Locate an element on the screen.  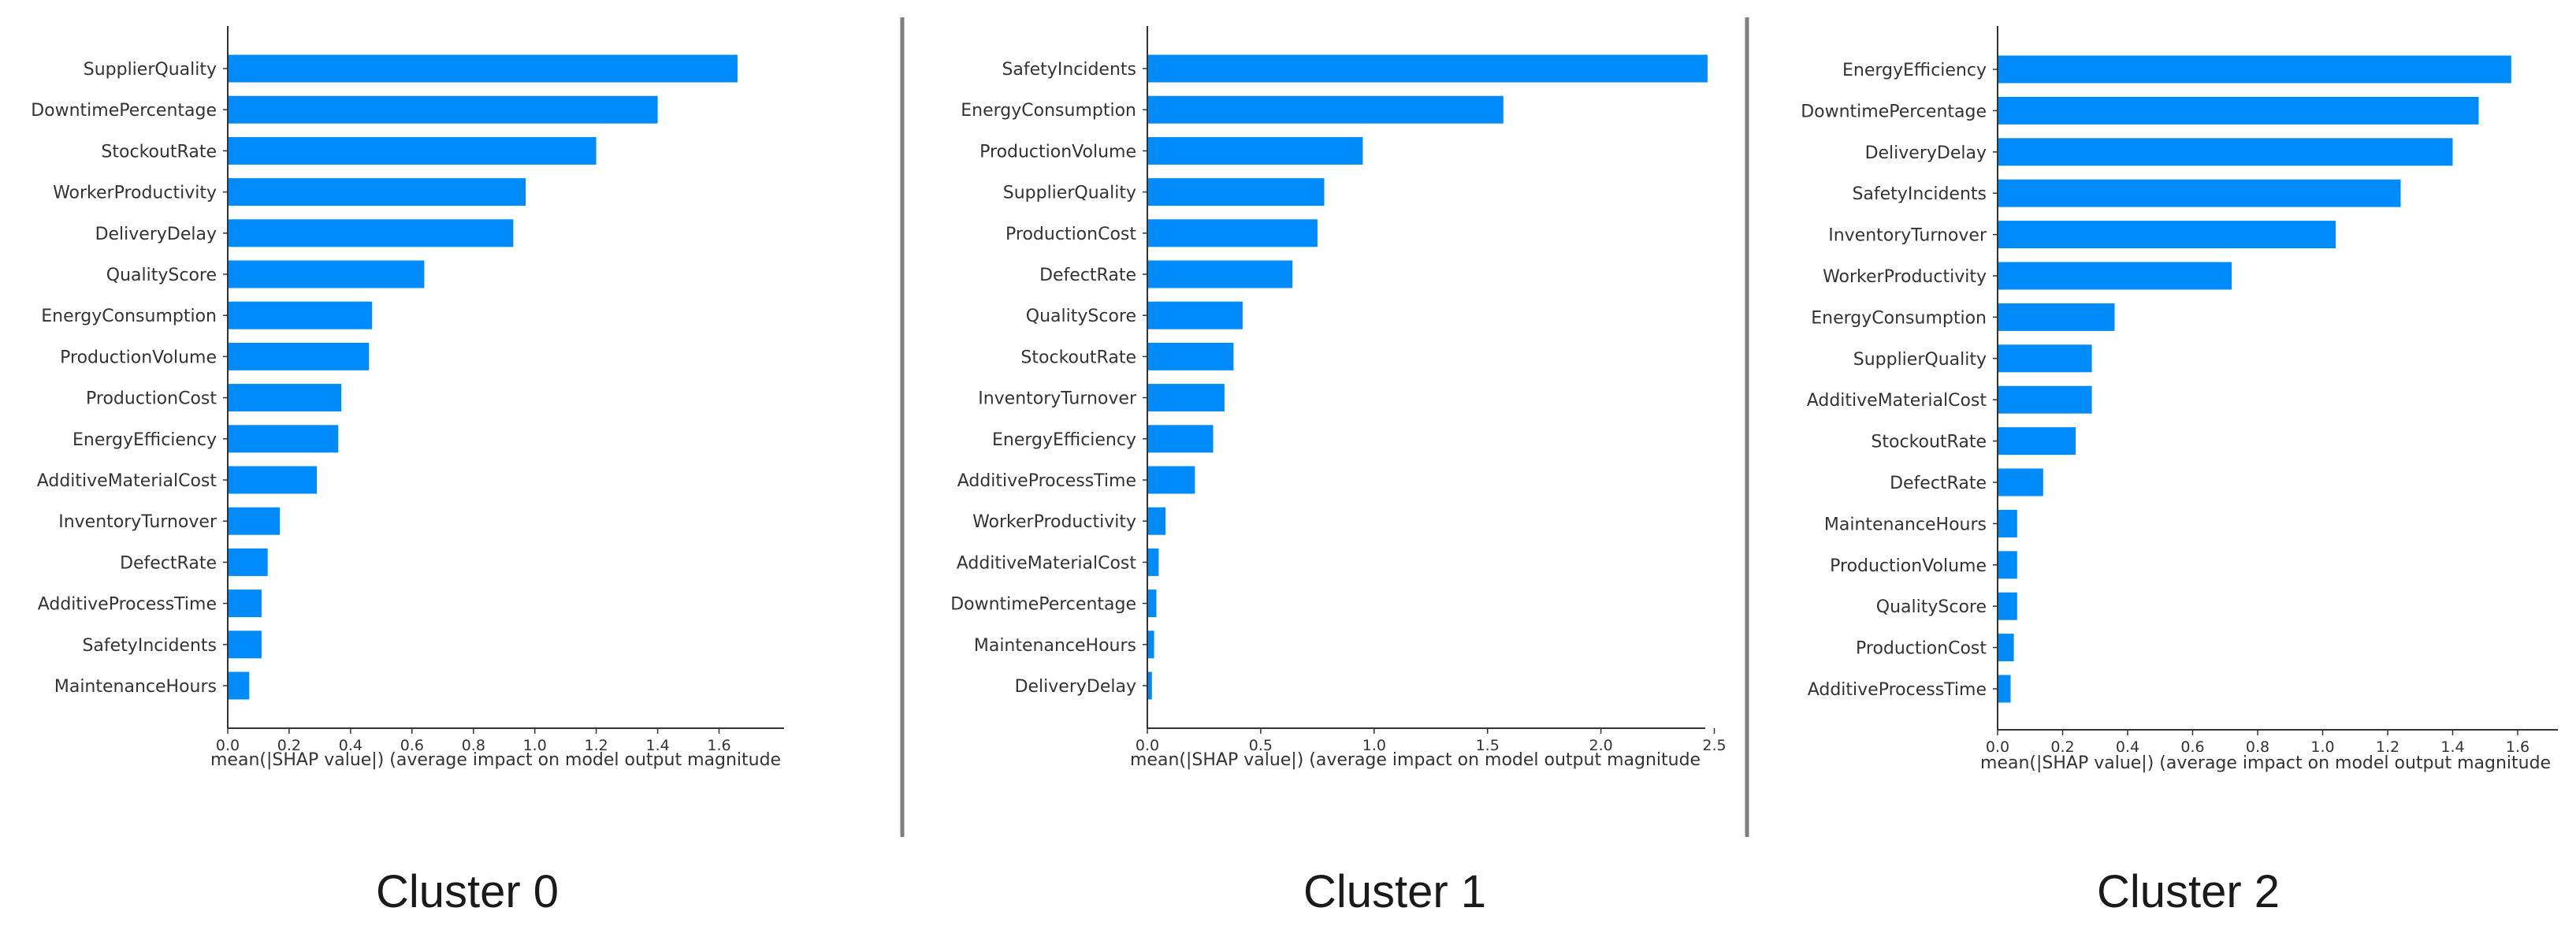
x-tick-label: 0.4 is located at coordinates (350, 745).